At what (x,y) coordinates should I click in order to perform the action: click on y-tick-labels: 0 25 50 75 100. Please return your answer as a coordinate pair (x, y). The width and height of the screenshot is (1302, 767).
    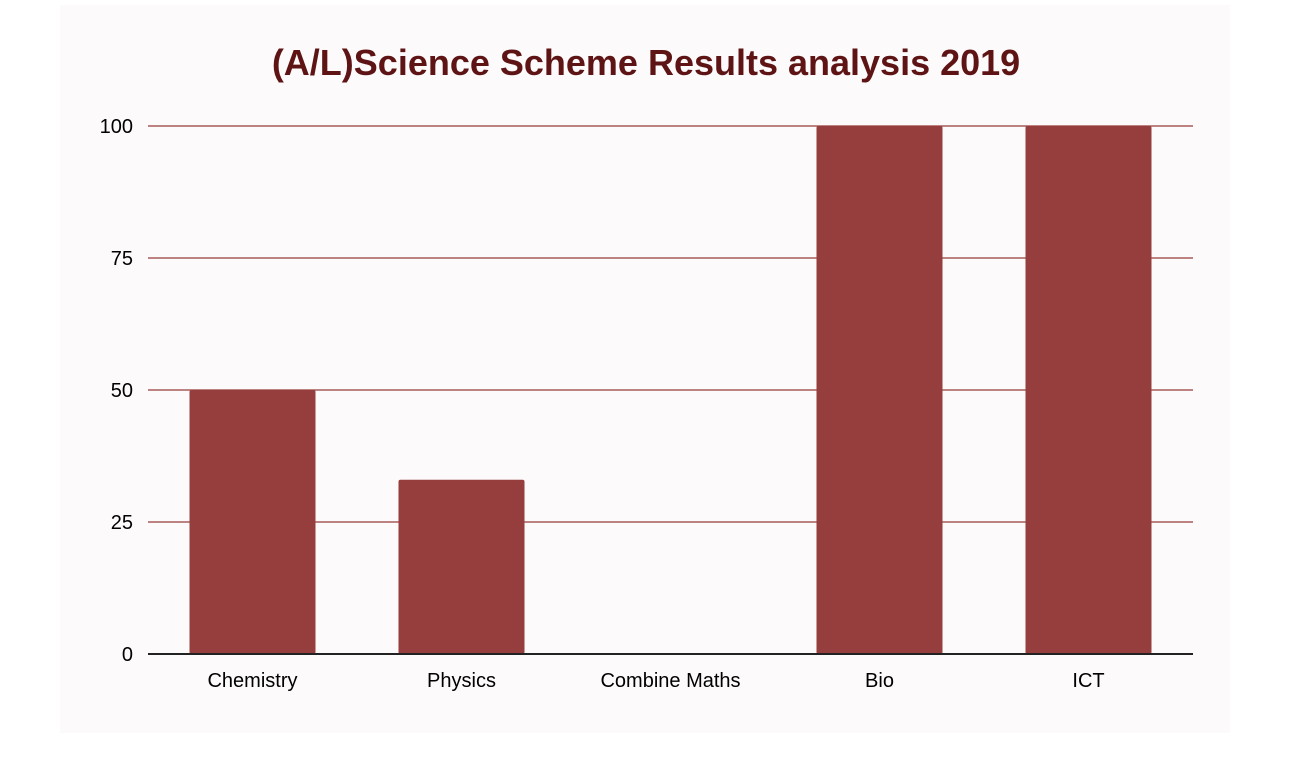
    Looking at the image, I should click on (116, 391).